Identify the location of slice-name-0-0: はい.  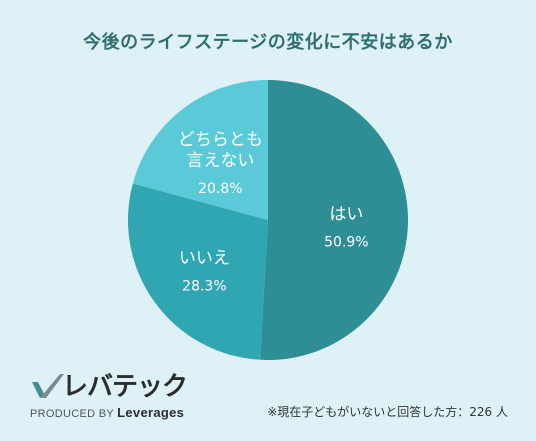
(346, 215).